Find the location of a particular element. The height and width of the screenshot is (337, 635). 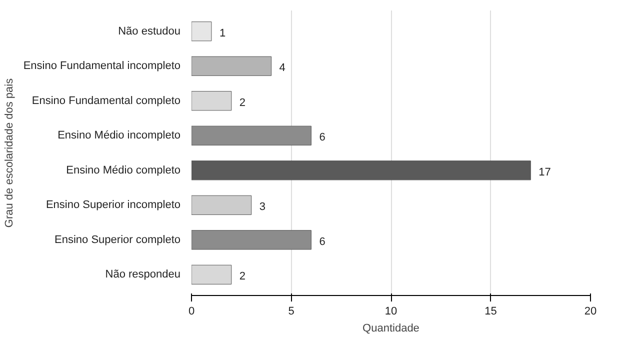

x-tick-label: 0 is located at coordinates (191, 312).